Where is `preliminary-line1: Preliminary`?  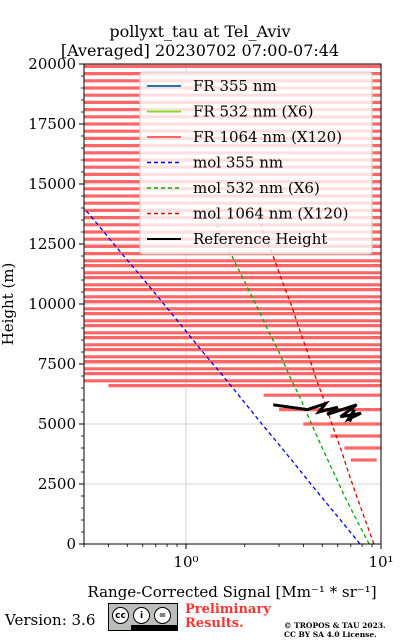 preliminary-line1: Preliminary is located at coordinates (228, 609).